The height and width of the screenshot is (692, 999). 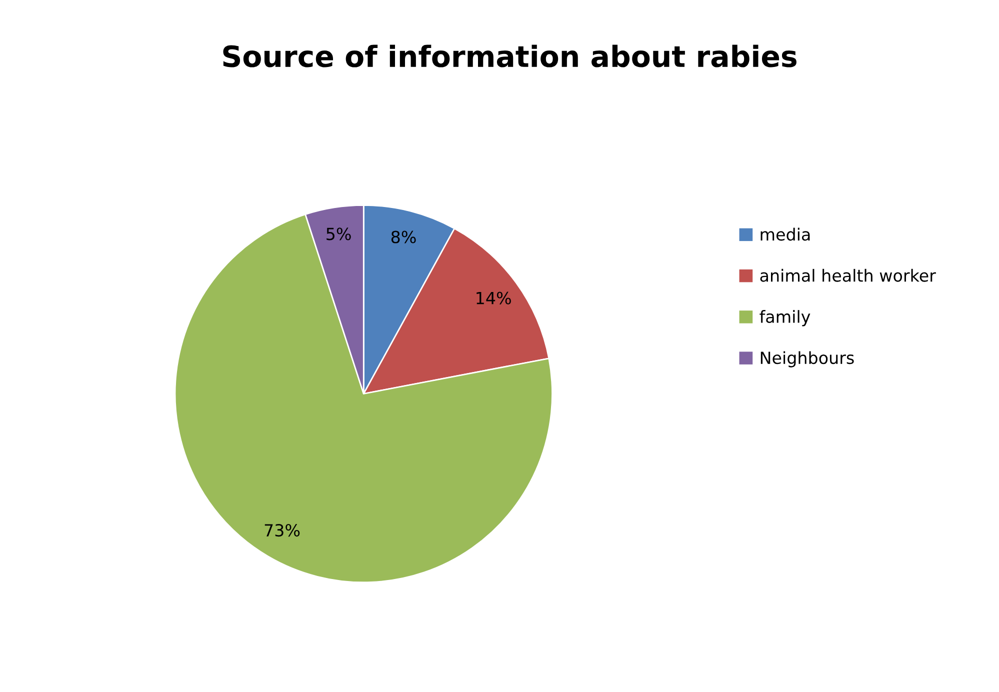 What do you see at coordinates (785, 234) in the screenshot?
I see `legend-label: media` at bounding box center [785, 234].